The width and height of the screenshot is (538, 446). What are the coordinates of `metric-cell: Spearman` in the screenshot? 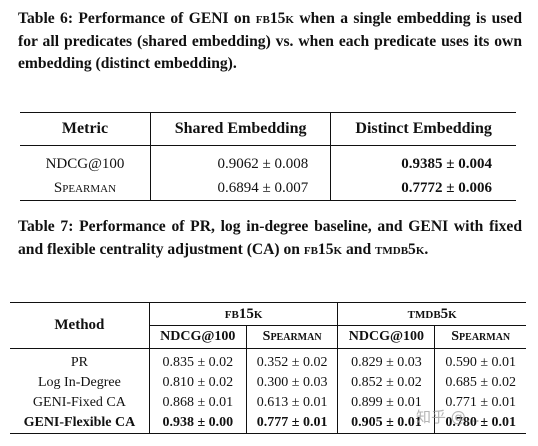 It's located at (85, 188).